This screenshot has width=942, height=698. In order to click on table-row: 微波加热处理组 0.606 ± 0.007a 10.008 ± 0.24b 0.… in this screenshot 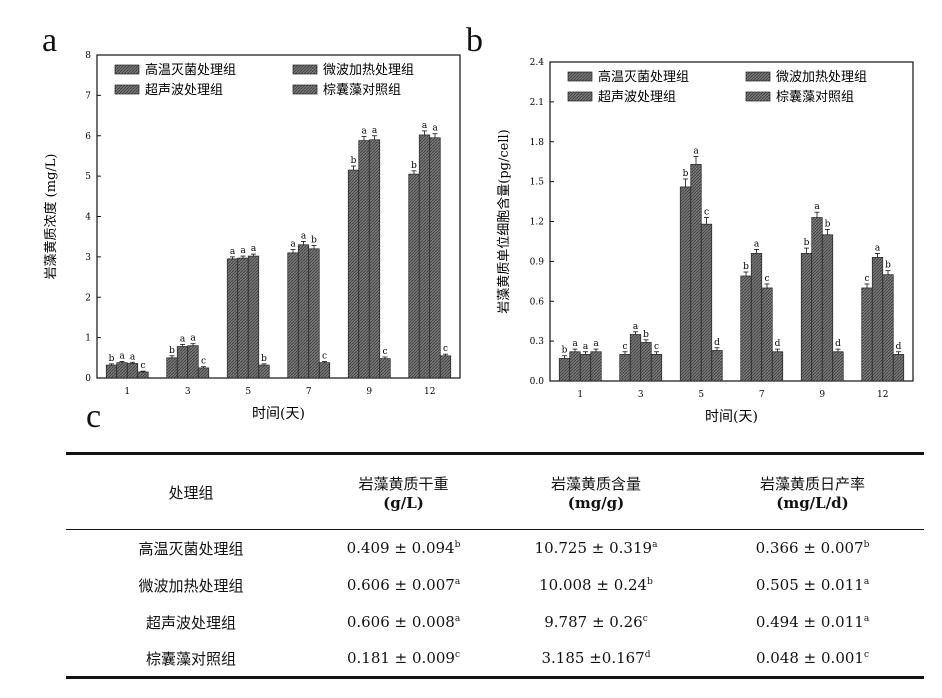, I will do `click(495, 585)`.